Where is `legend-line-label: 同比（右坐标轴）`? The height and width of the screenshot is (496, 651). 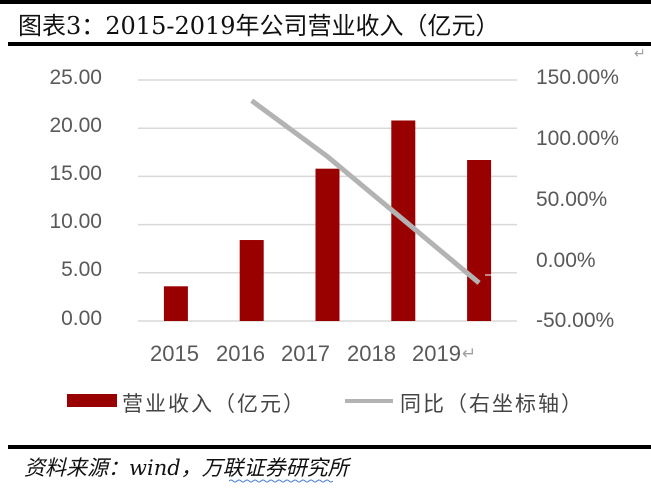
legend-line-label: 同比（右坐标轴） is located at coordinates (492, 404).